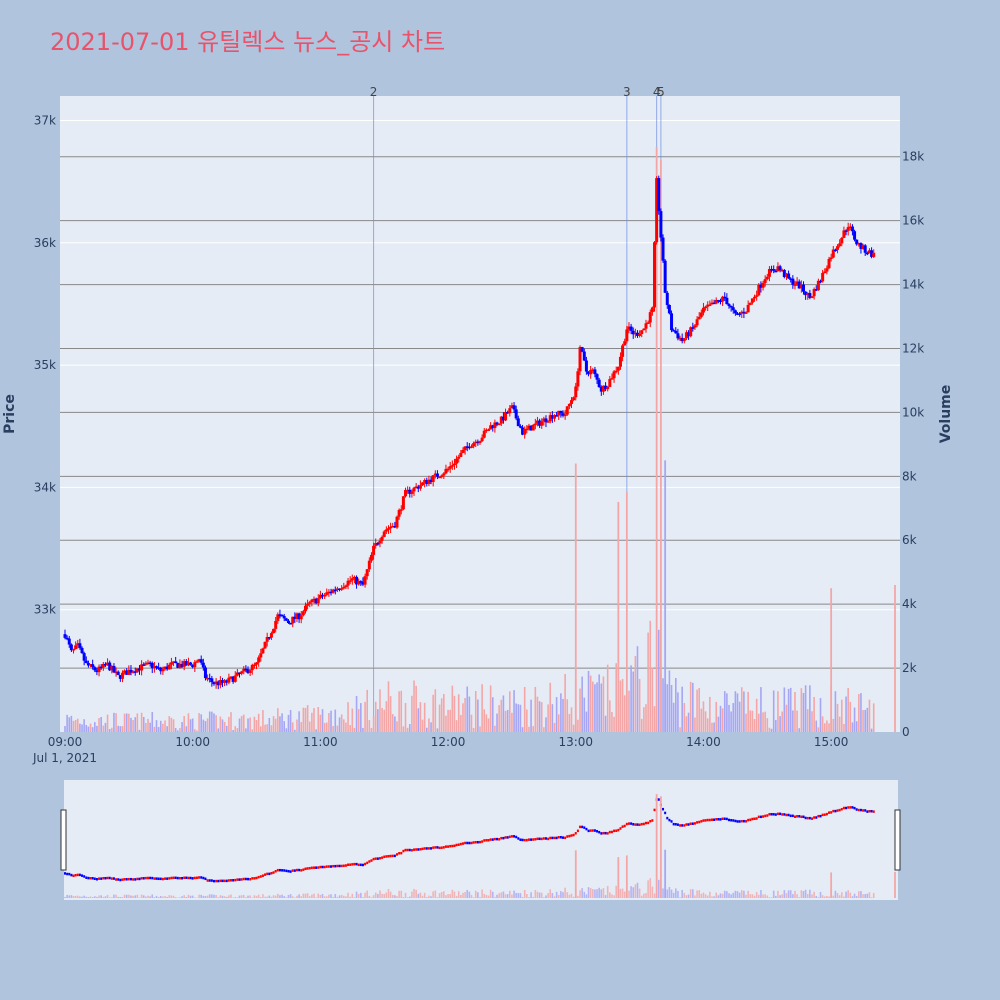  What do you see at coordinates (45, 120) in the screenshot?
I see `price-tick-label: 37k` at bounding box center [45, 120].